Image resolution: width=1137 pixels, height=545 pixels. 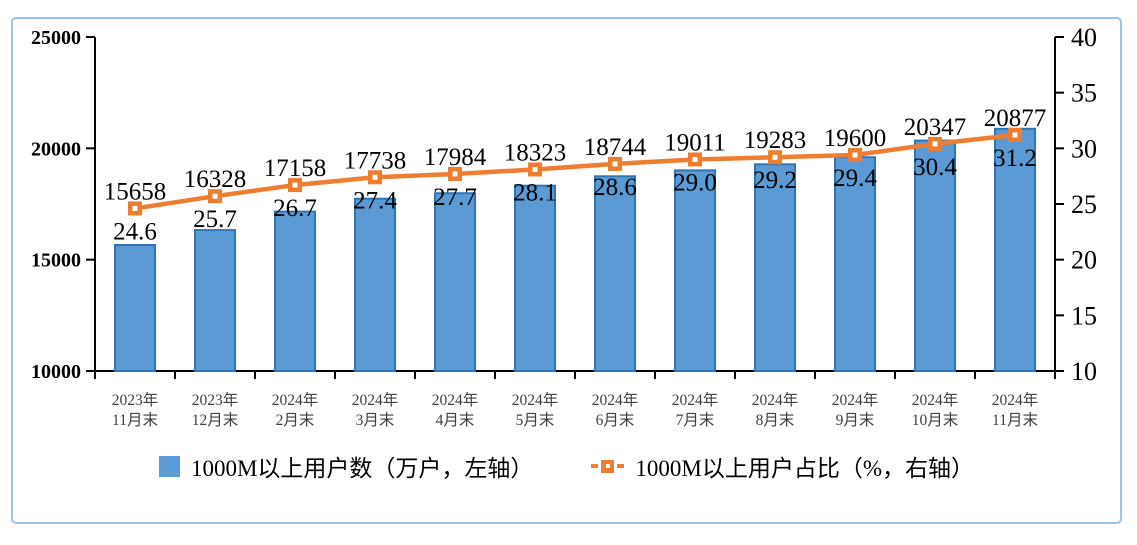 What do you see at coordinates (135, 191) in the screenshot?
I see `bar-value-label: 15658` at bounding box center [135, 191].